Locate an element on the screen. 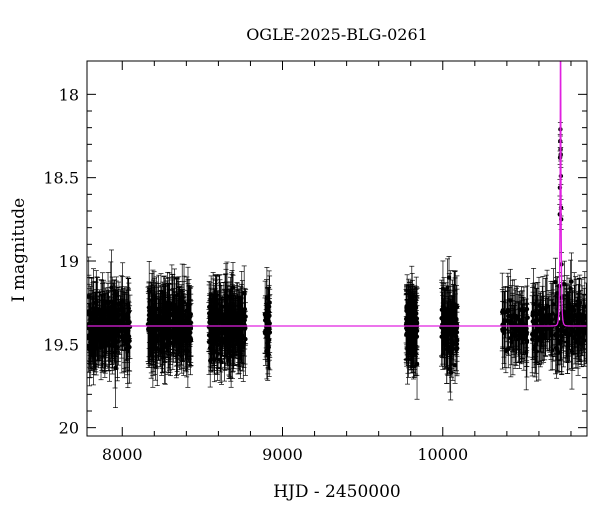 The height and width of the screenshot is (512, 600). x-axis-label: HJD - 2450000 is located at coordinates (337, 492).